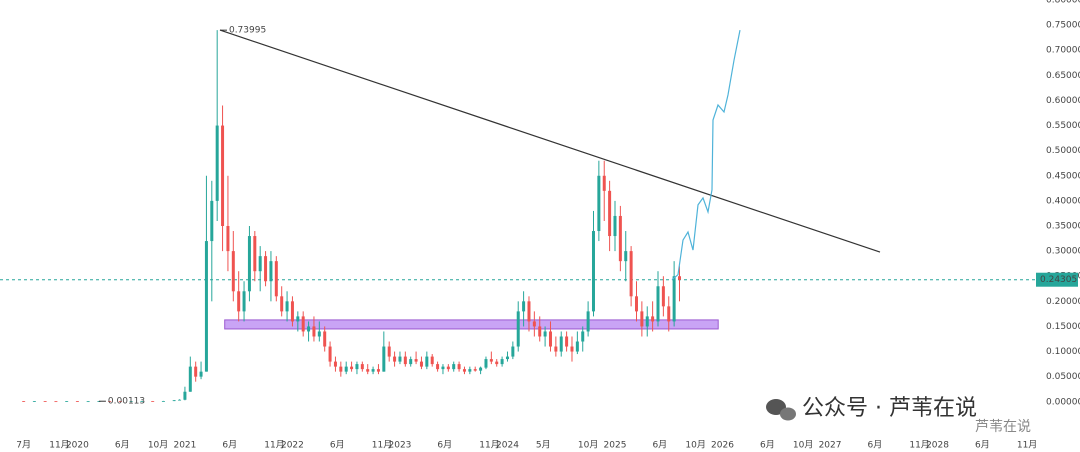 Image resolution: width=1080 pixels, height=452 pixels. What do you see at coordinates (706, 155) in the screenshot?
I see `projection-path` at bounding box center [706, 155].